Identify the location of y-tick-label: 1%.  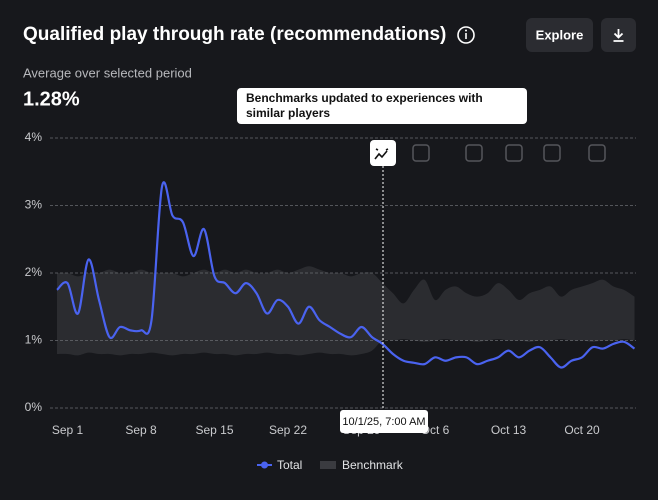
(34, 340).